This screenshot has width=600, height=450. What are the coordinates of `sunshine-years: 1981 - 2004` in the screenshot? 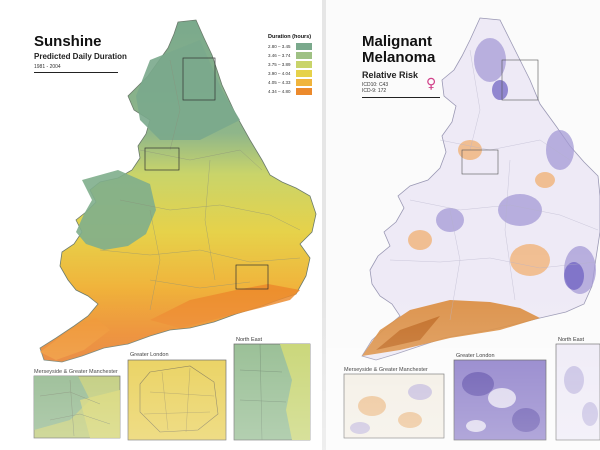 It's located at (47, 67).